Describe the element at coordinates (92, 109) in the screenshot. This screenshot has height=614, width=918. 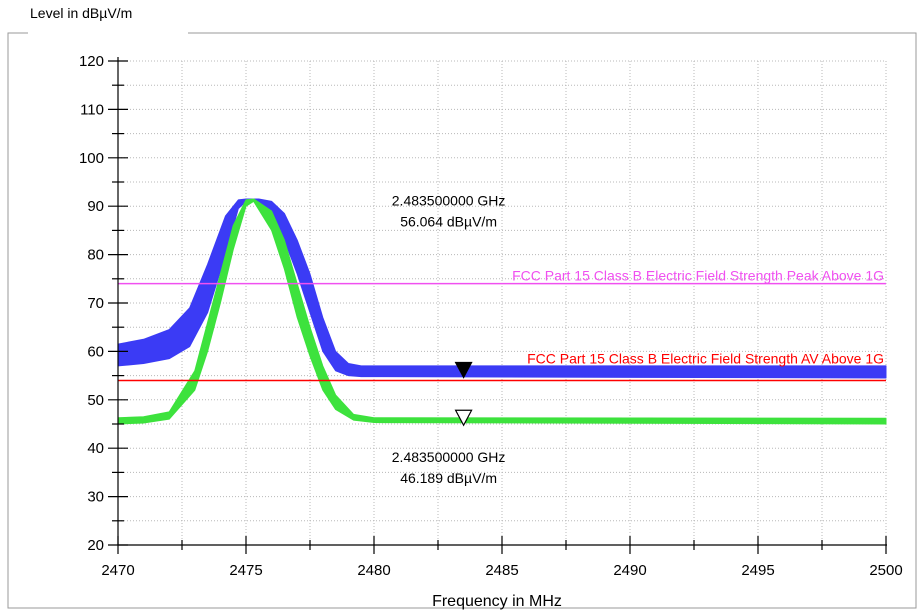
I see `y-tick-label: 110` at that location.